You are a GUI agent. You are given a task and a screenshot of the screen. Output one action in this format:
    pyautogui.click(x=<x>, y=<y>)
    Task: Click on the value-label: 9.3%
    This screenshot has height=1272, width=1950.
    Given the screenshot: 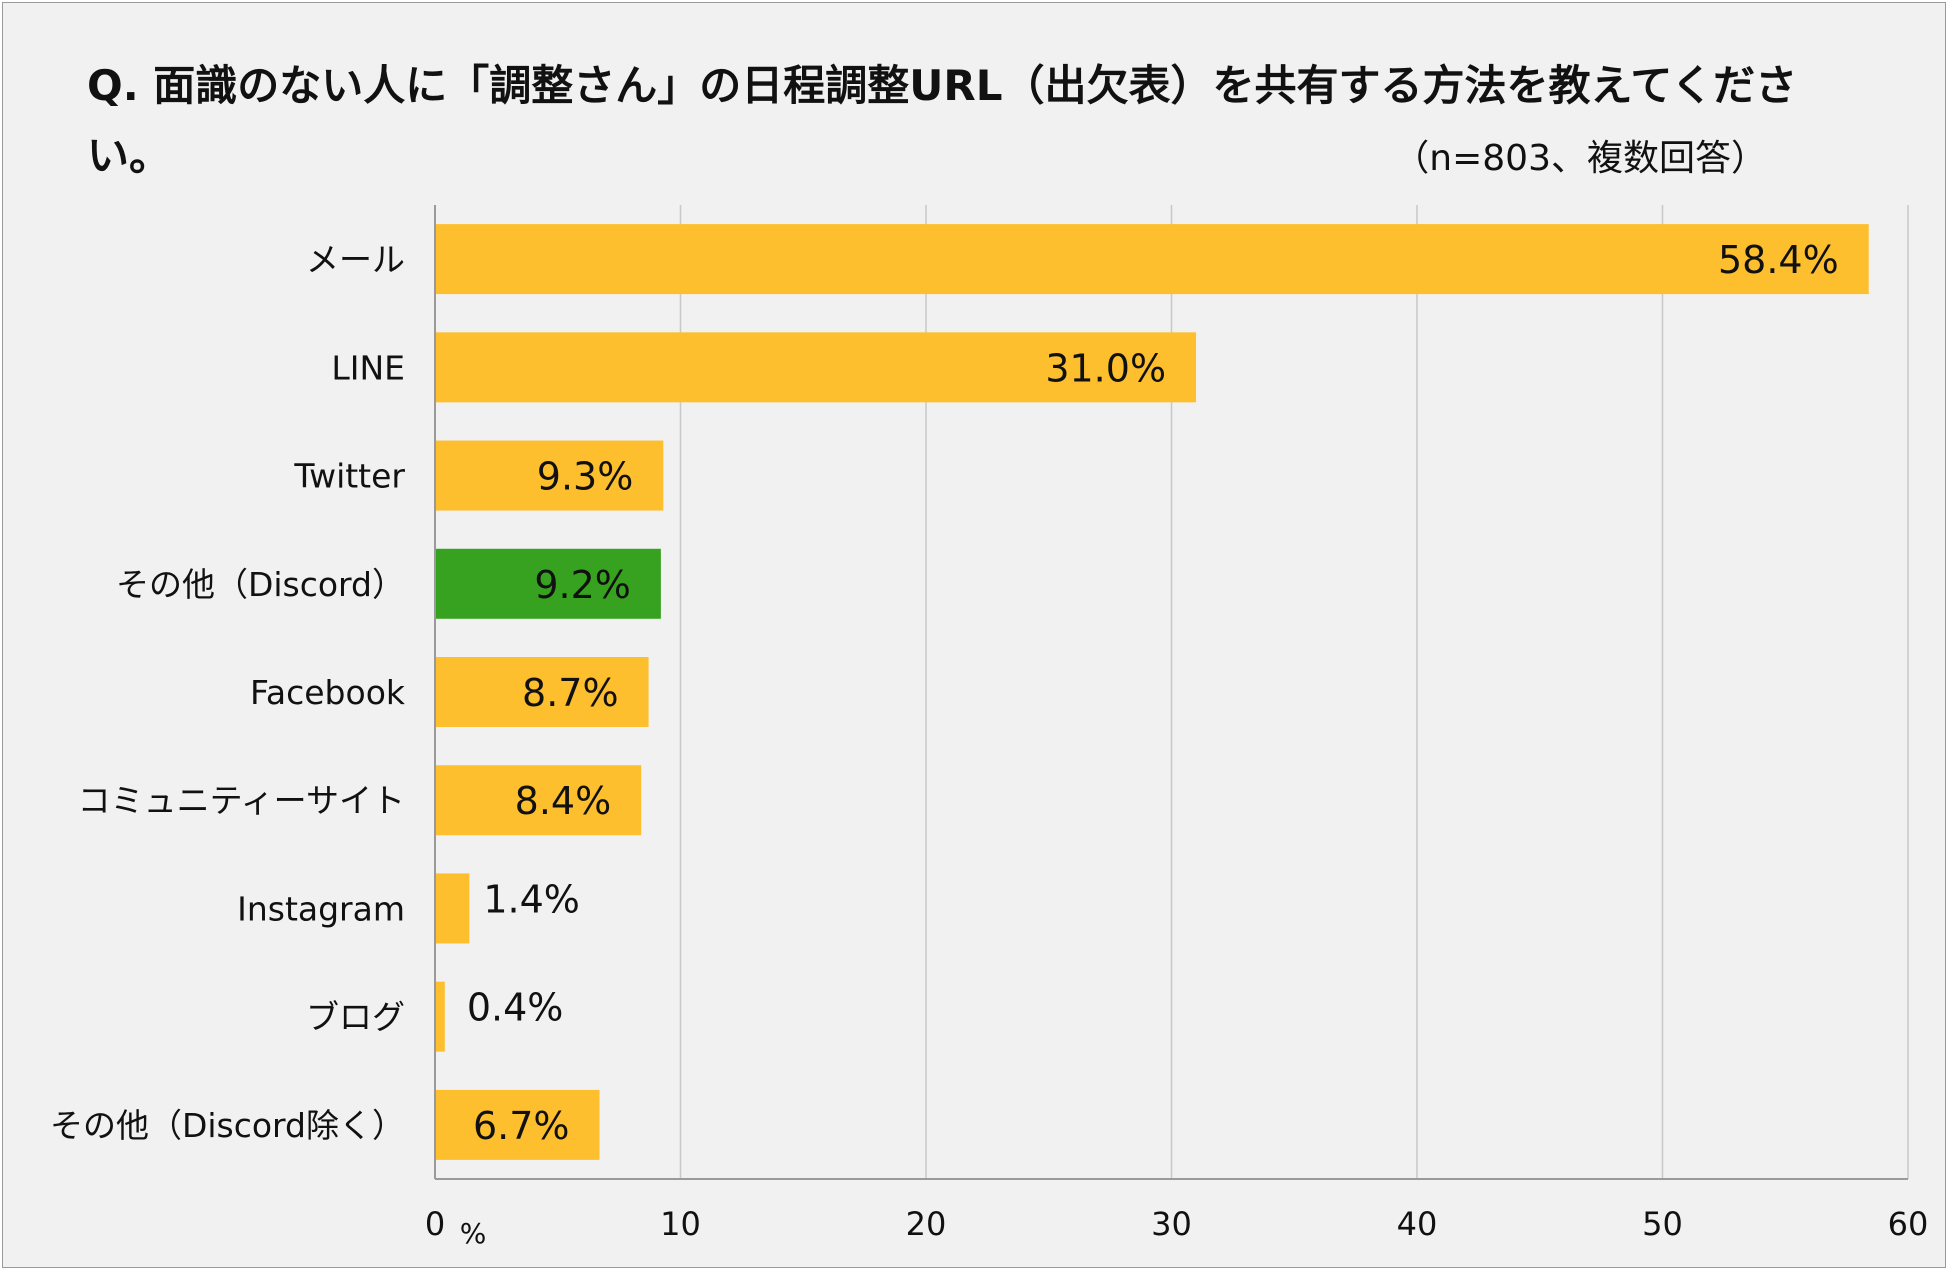 What is the action you would take?
    pyautogui.click(x=585, y=477)
    